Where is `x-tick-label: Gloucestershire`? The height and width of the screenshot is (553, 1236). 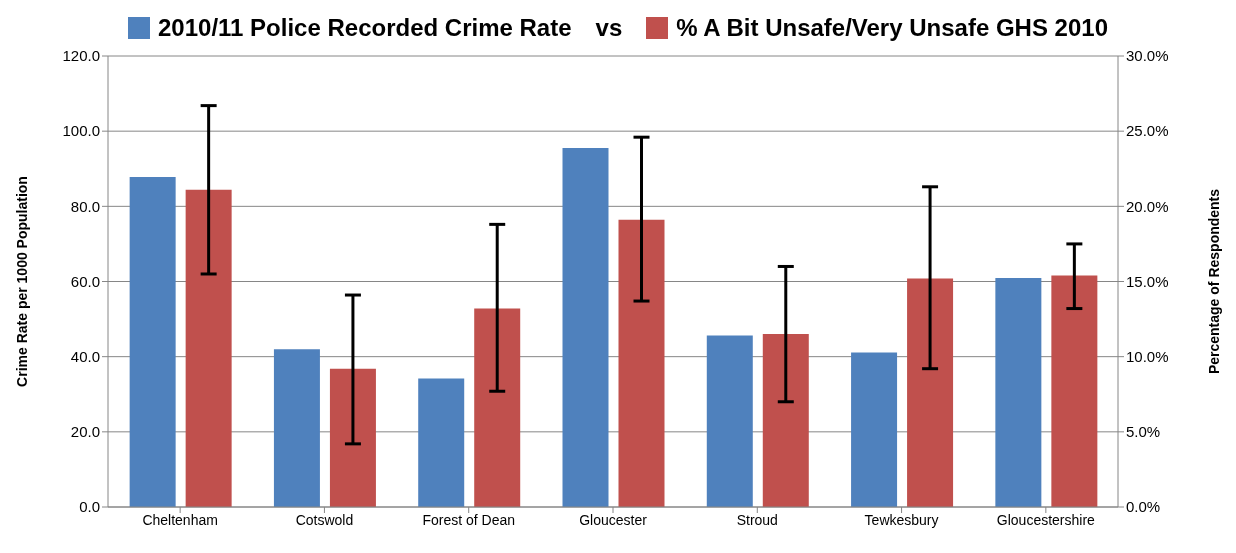
x-tick-label: Gloucestershire is located at coordinates (1046, 519).